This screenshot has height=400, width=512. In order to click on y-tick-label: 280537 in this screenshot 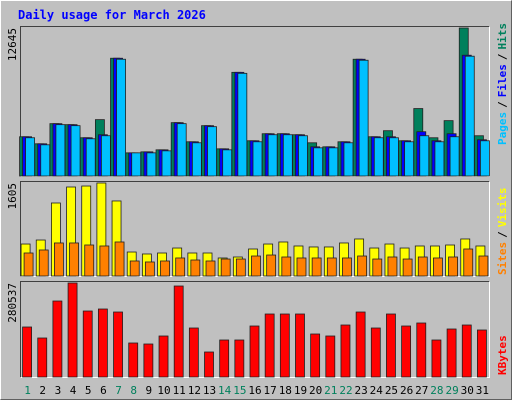, I will do `click(12, 303)`.